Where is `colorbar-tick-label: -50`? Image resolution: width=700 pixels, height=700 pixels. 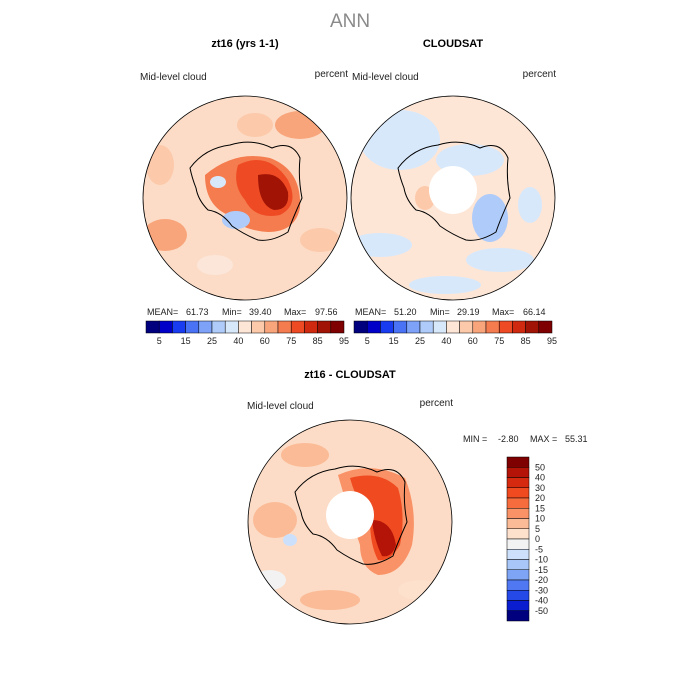 colorbar-tick-label: -50 is located at coordinates (541, 611).